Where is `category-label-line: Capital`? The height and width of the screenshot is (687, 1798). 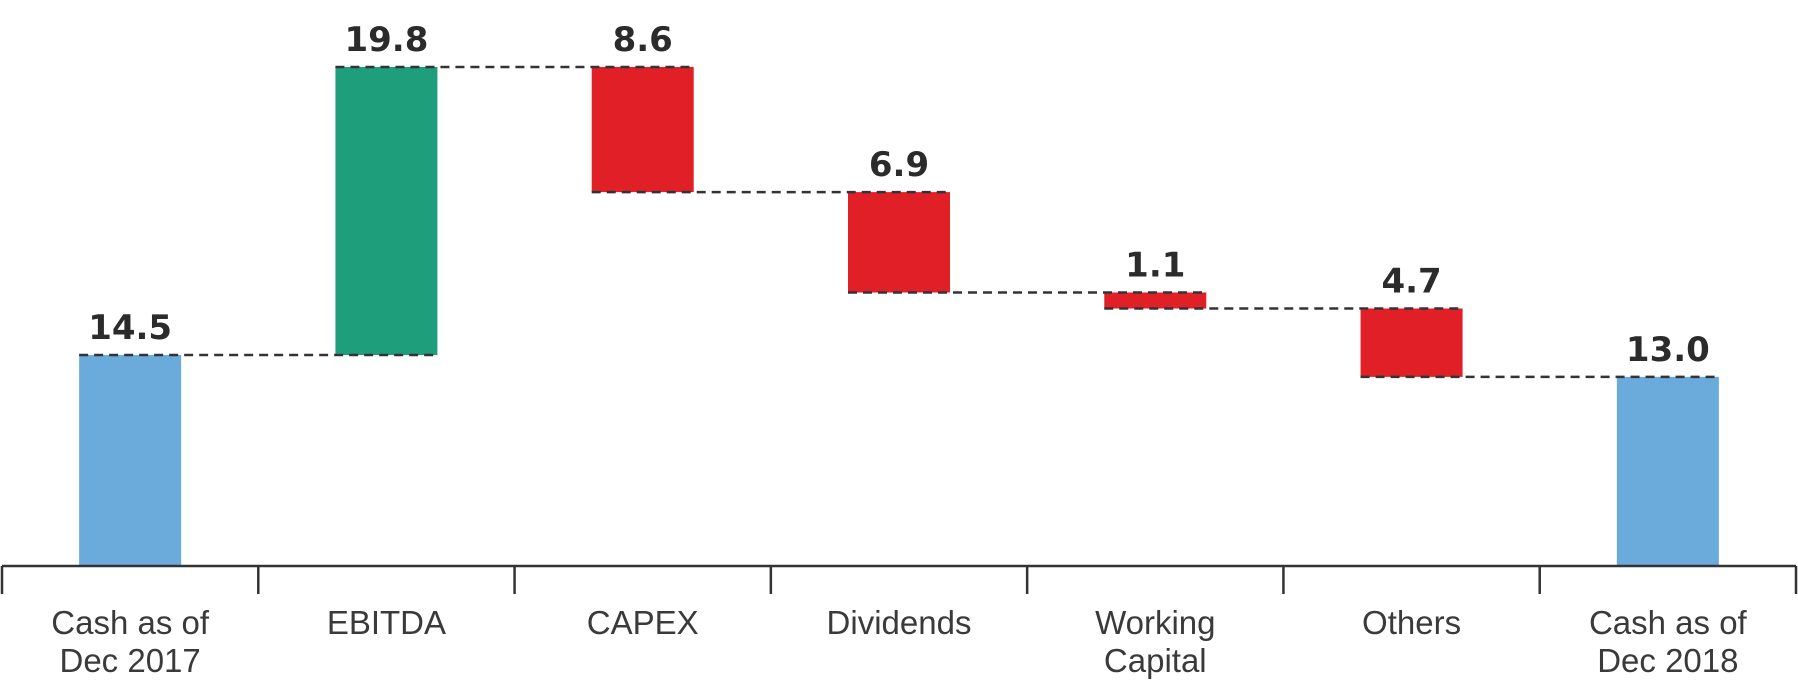
category-label-line: Capital is located at coordinates (1155, 660).